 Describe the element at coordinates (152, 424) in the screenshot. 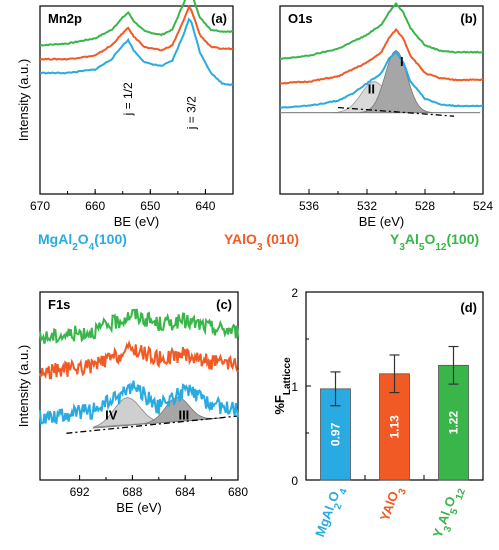

I see `panel-c-baseline` at that location.